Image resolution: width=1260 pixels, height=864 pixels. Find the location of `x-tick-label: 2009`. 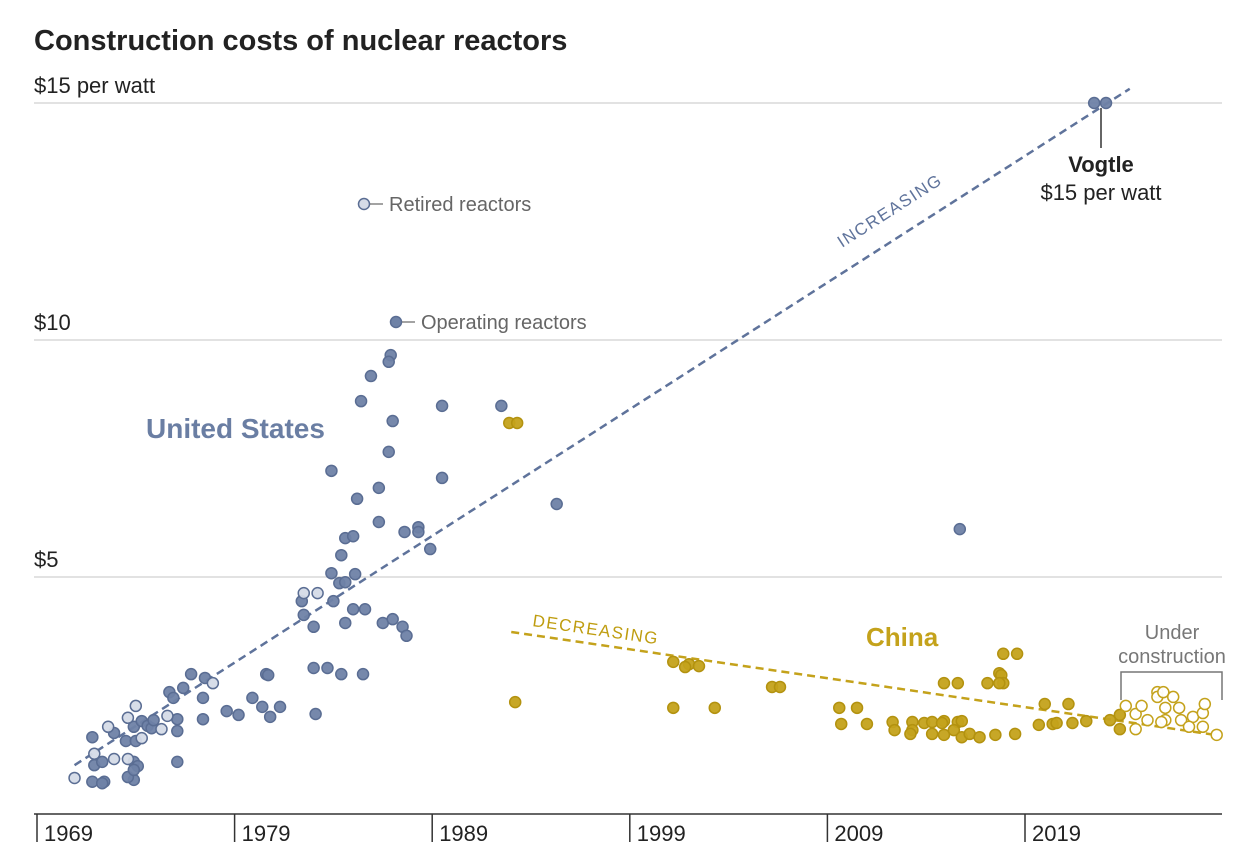

x-tick-label: 2009 is located at coordinates (858, 833).